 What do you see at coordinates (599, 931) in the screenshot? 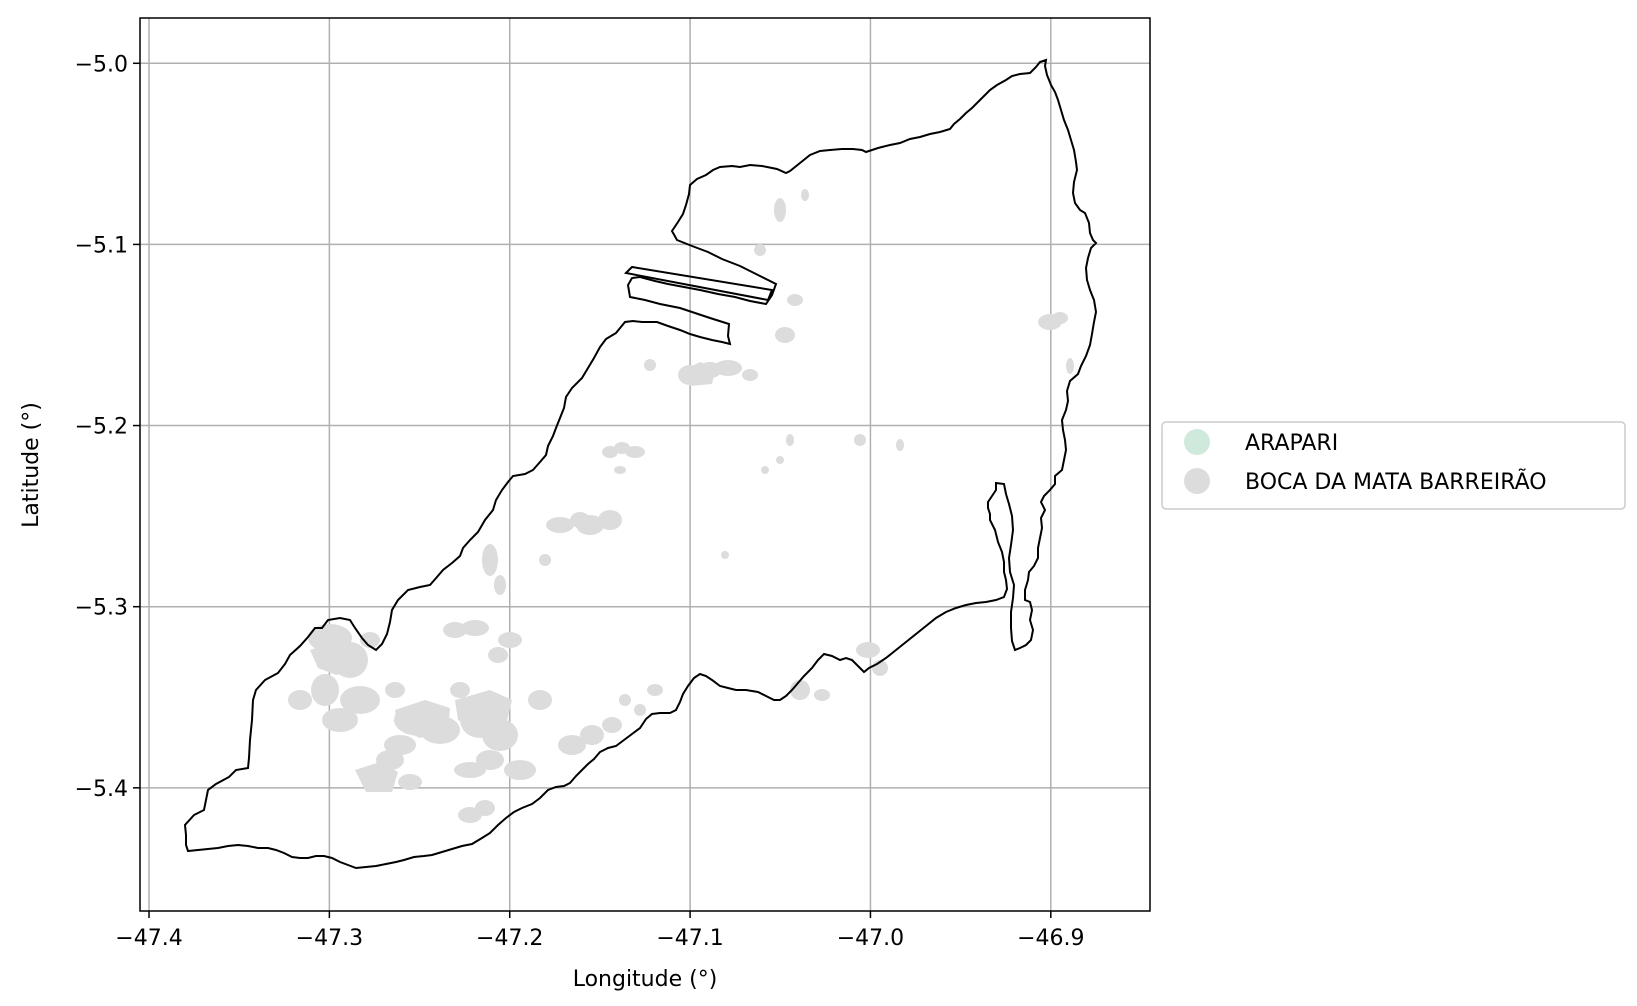
I see `x-axis-ticks: −47.4 −47.3 −47.2 −47.1 −47.0 −46.9` at bounding box center [599, 931].